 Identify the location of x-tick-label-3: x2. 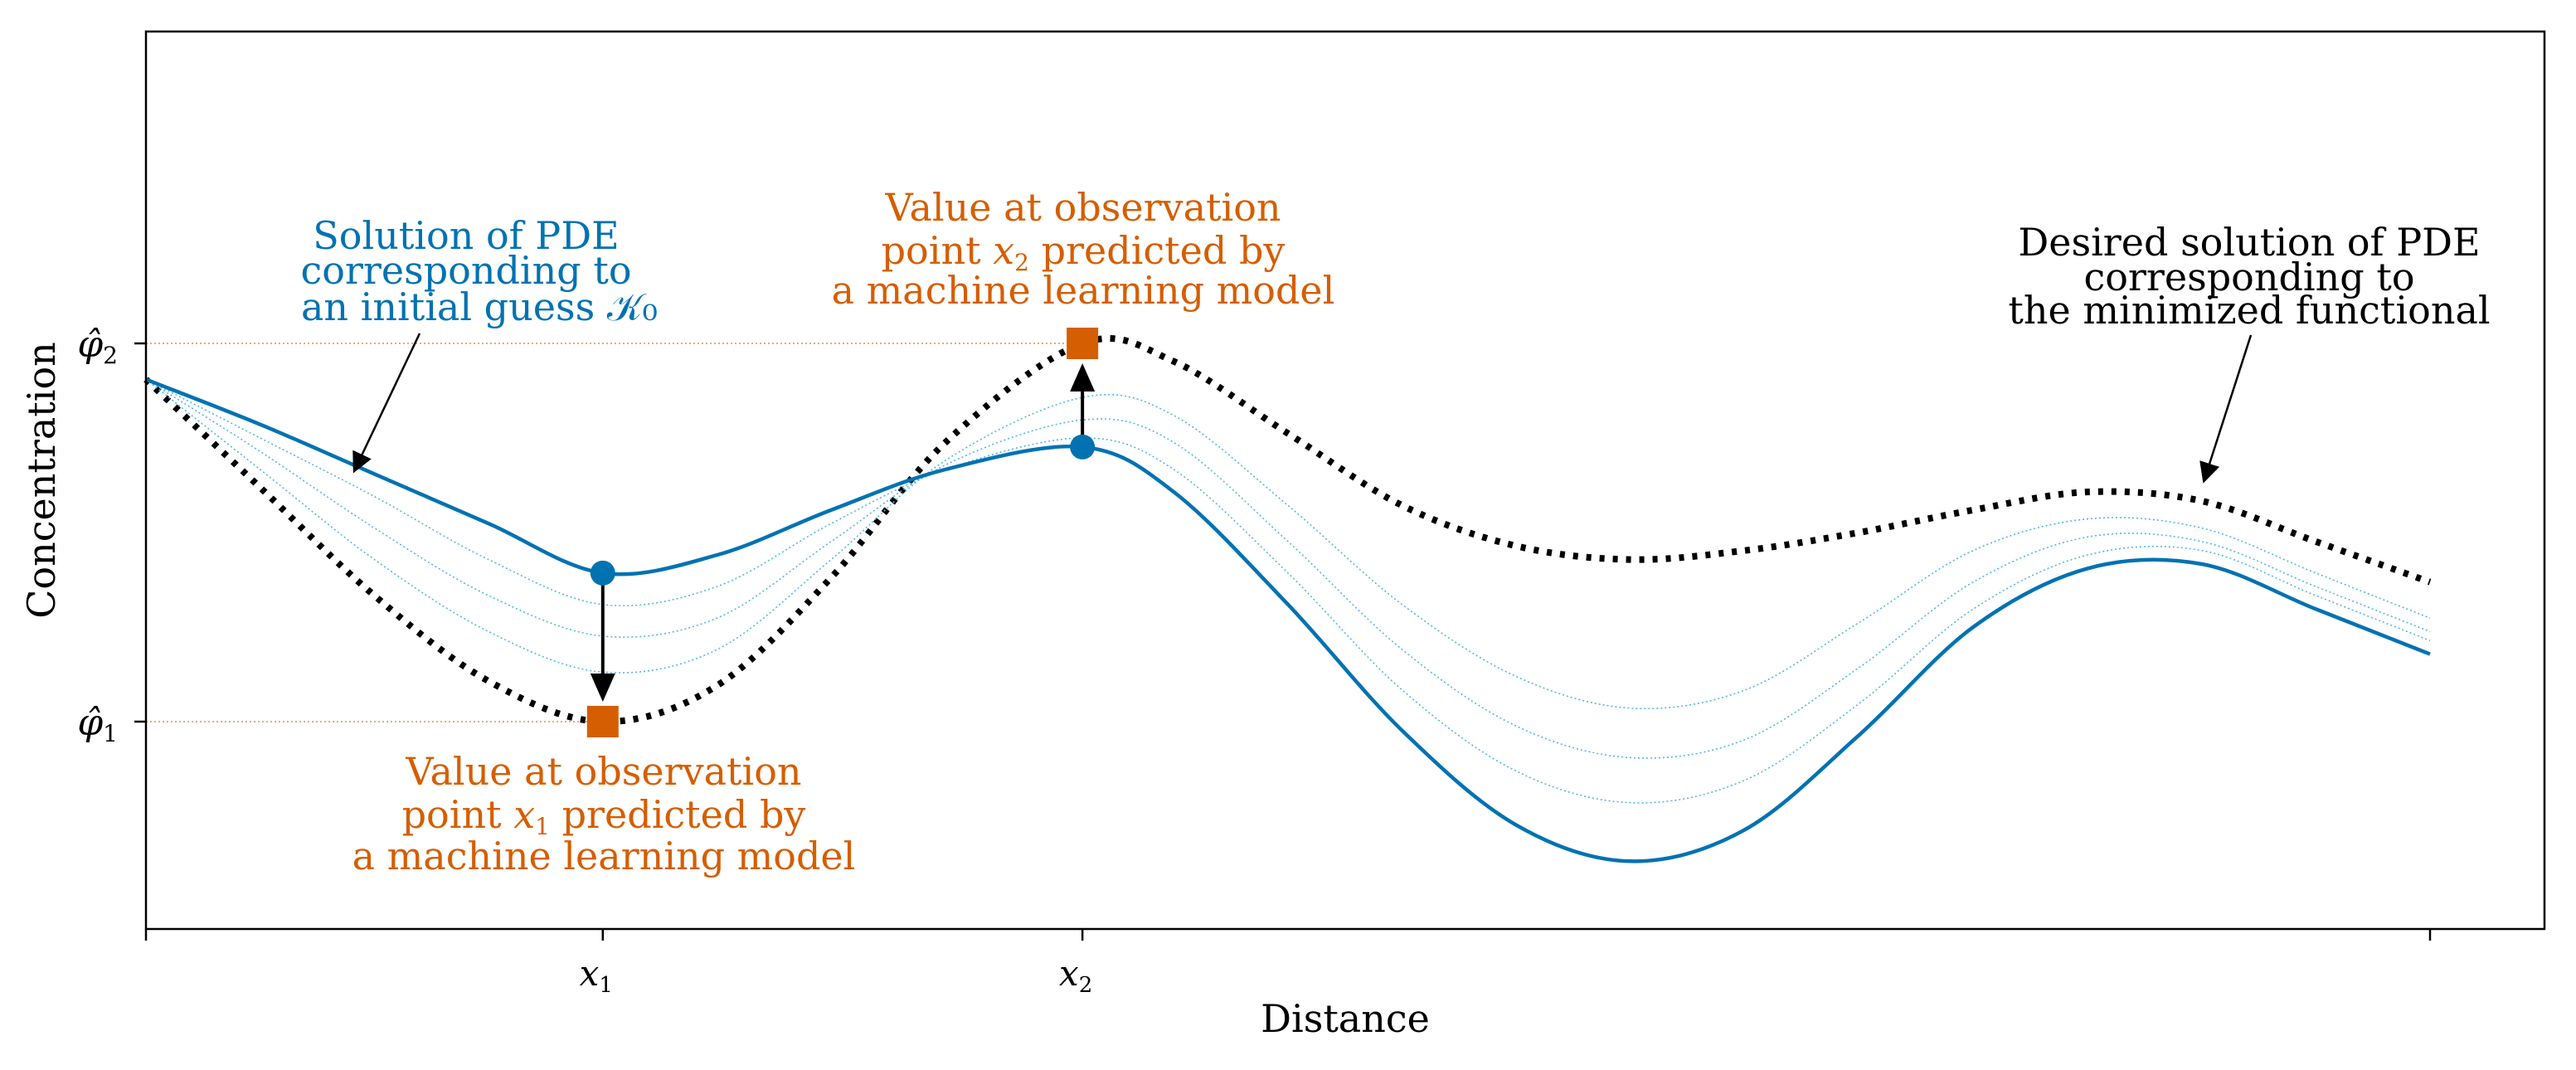
(1075, 976).